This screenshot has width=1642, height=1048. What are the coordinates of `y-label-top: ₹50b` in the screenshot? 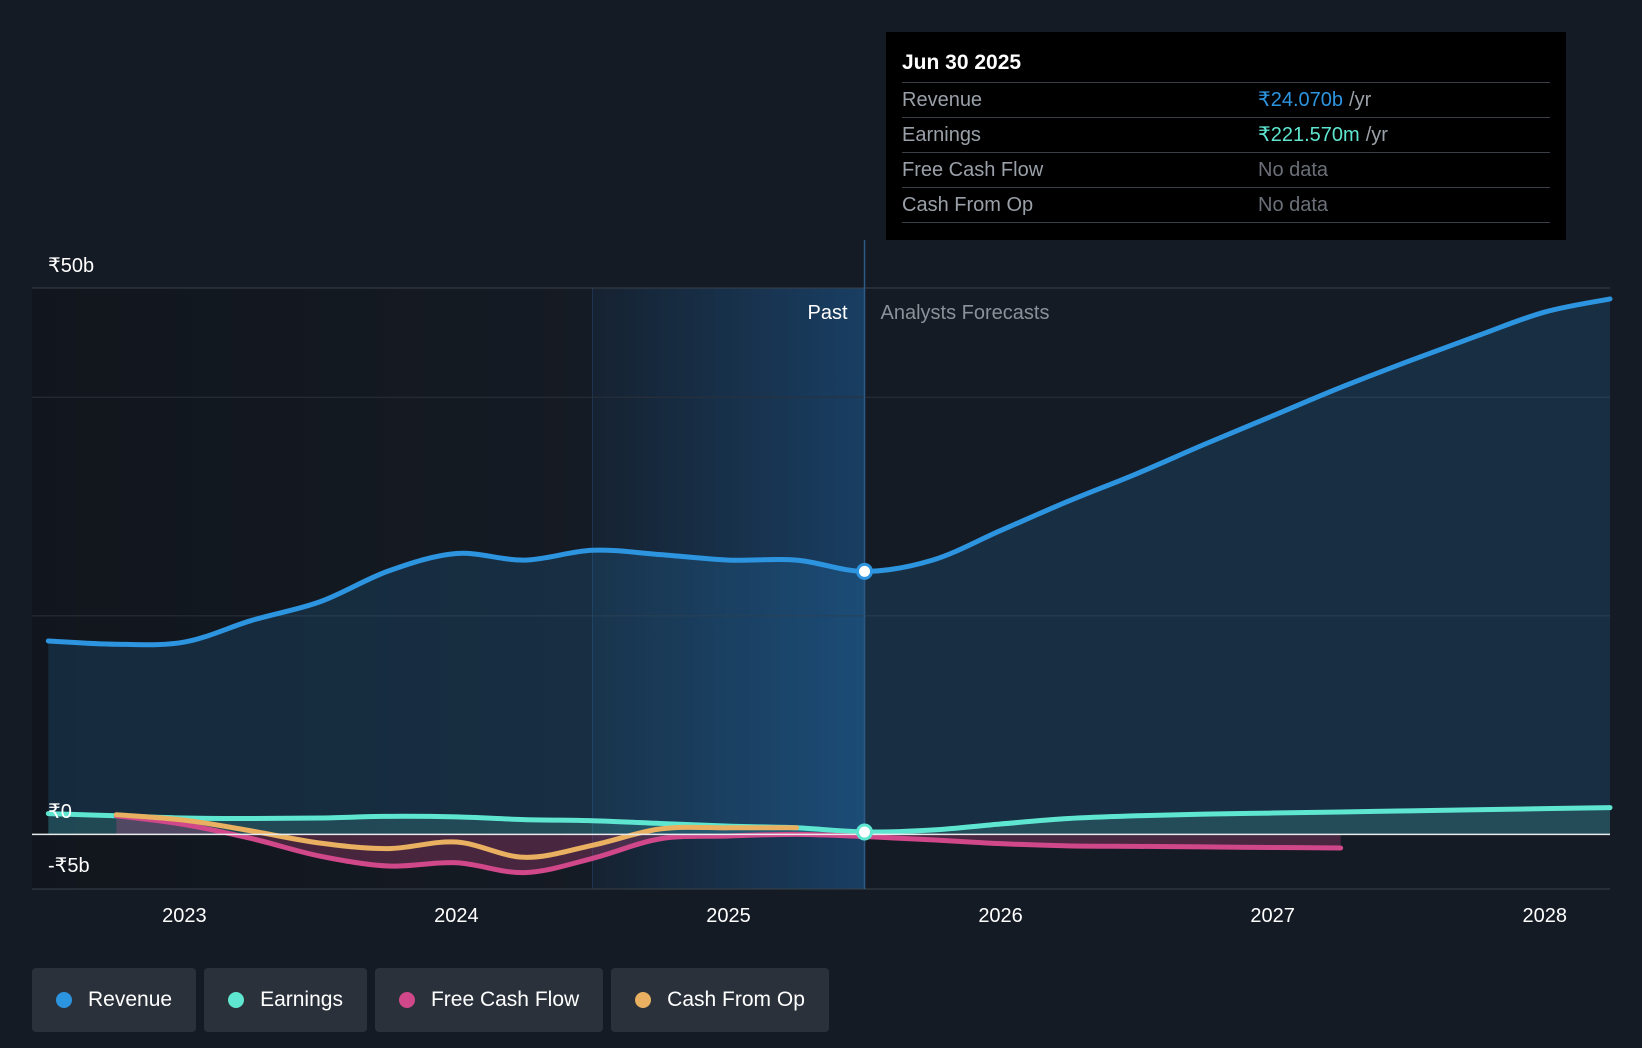 It's located at (71, 266).